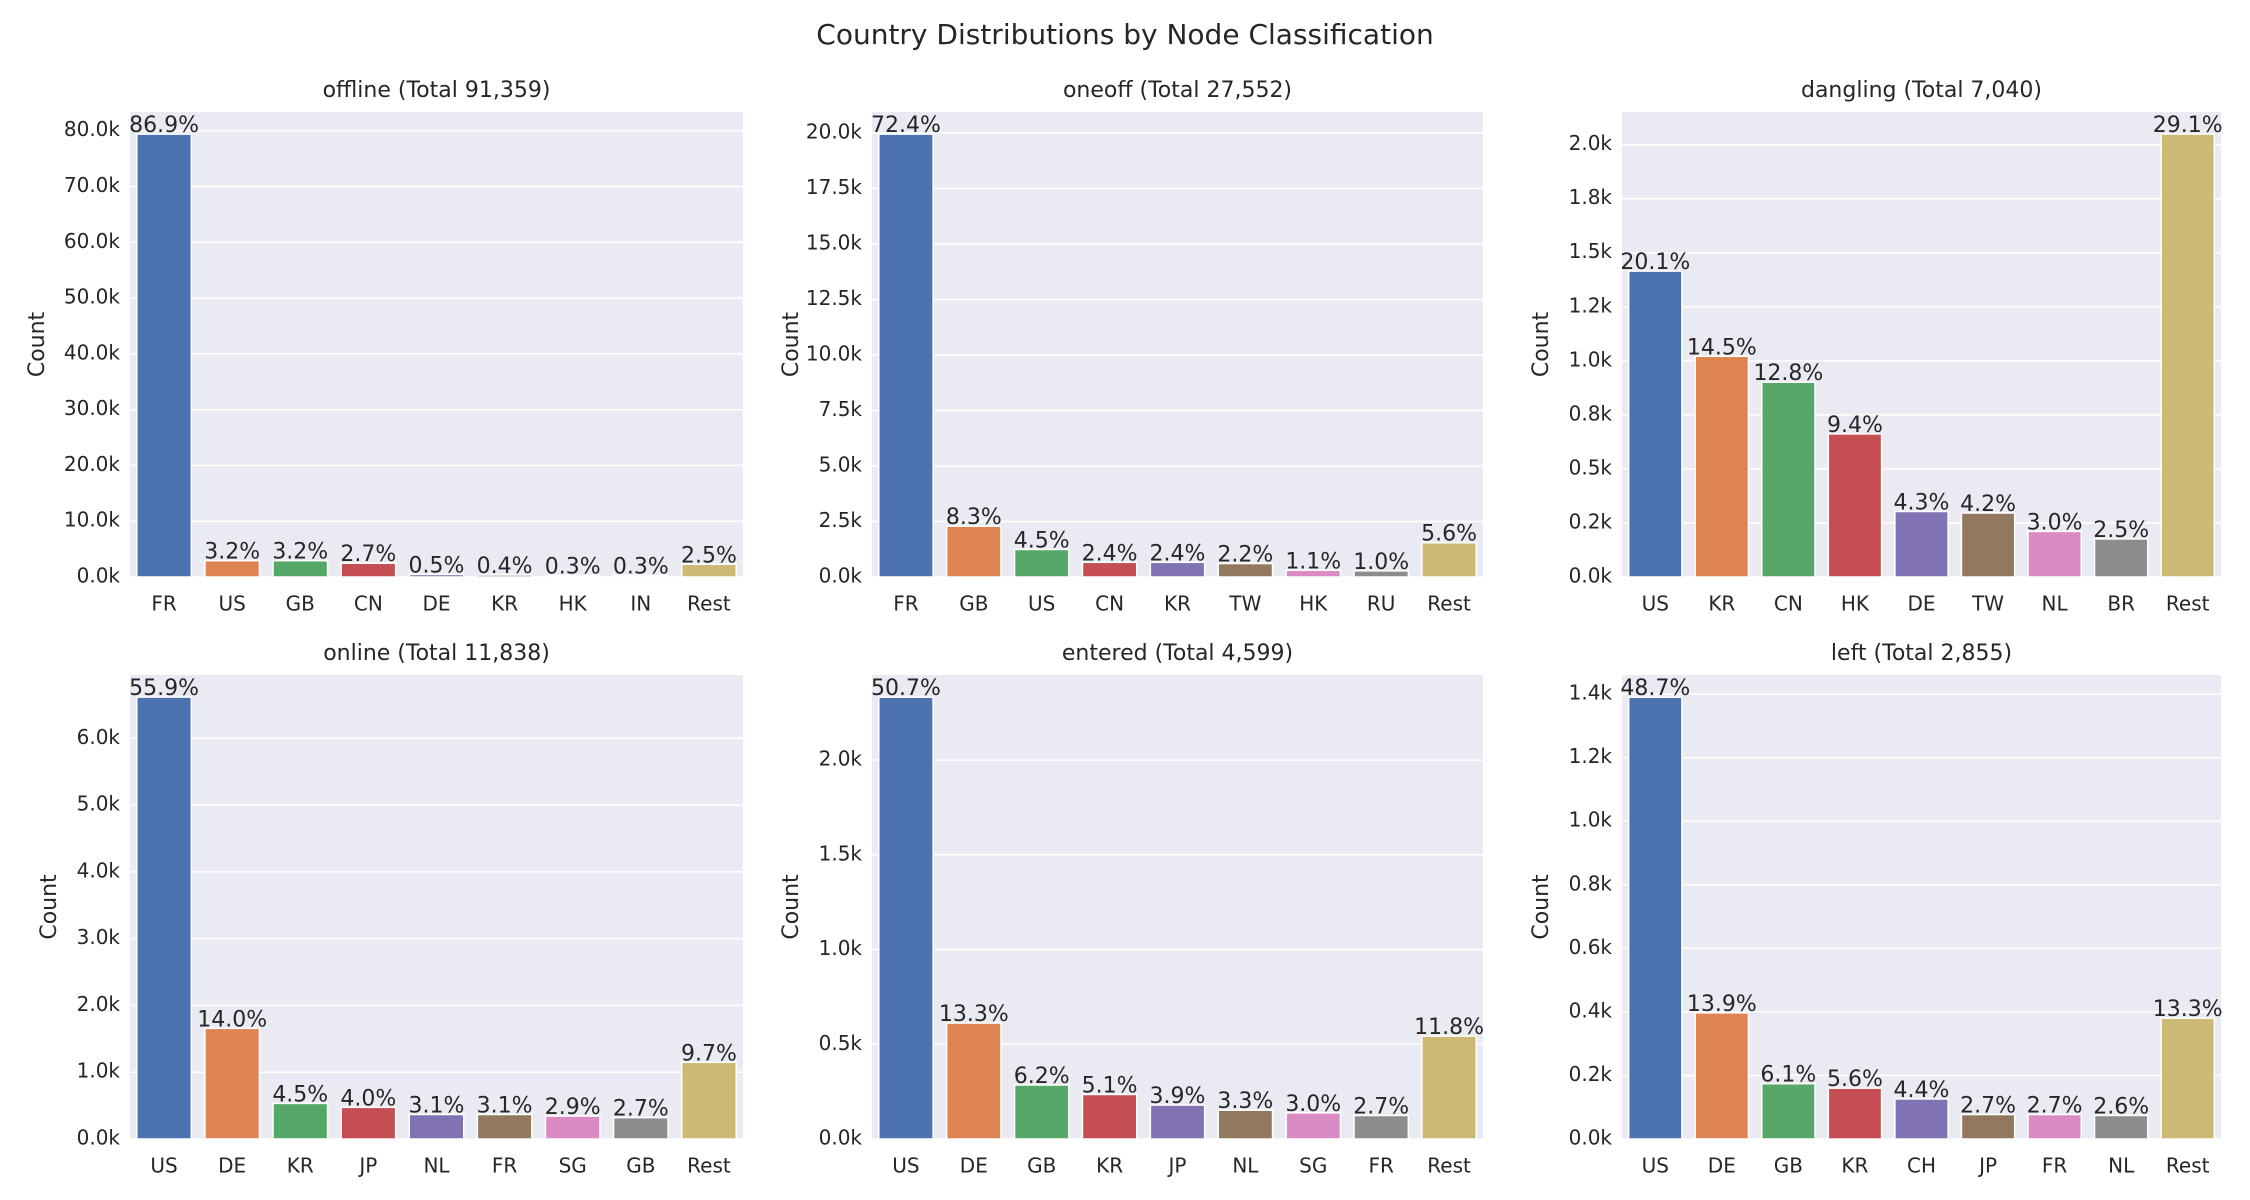  What do you see at coordinates (164, 125) in the screenshot?
I see `bar-label: 86.9%` at bounding box center [164, 125].